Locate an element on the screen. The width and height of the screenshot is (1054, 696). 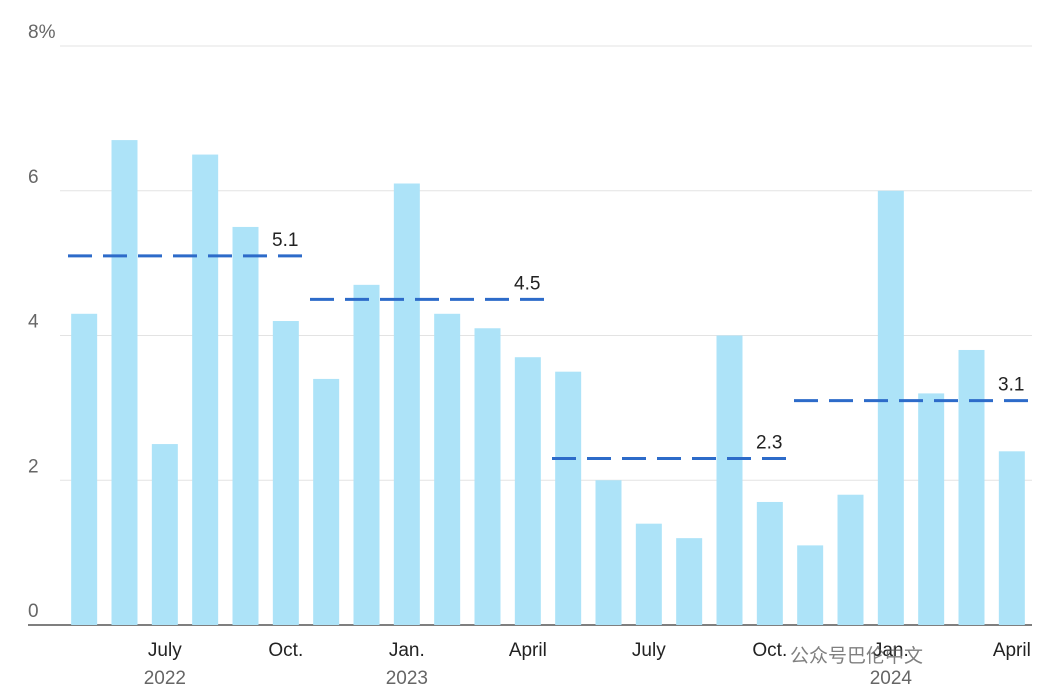
y-tick-label: 0 is located at coordinates (33, 611).